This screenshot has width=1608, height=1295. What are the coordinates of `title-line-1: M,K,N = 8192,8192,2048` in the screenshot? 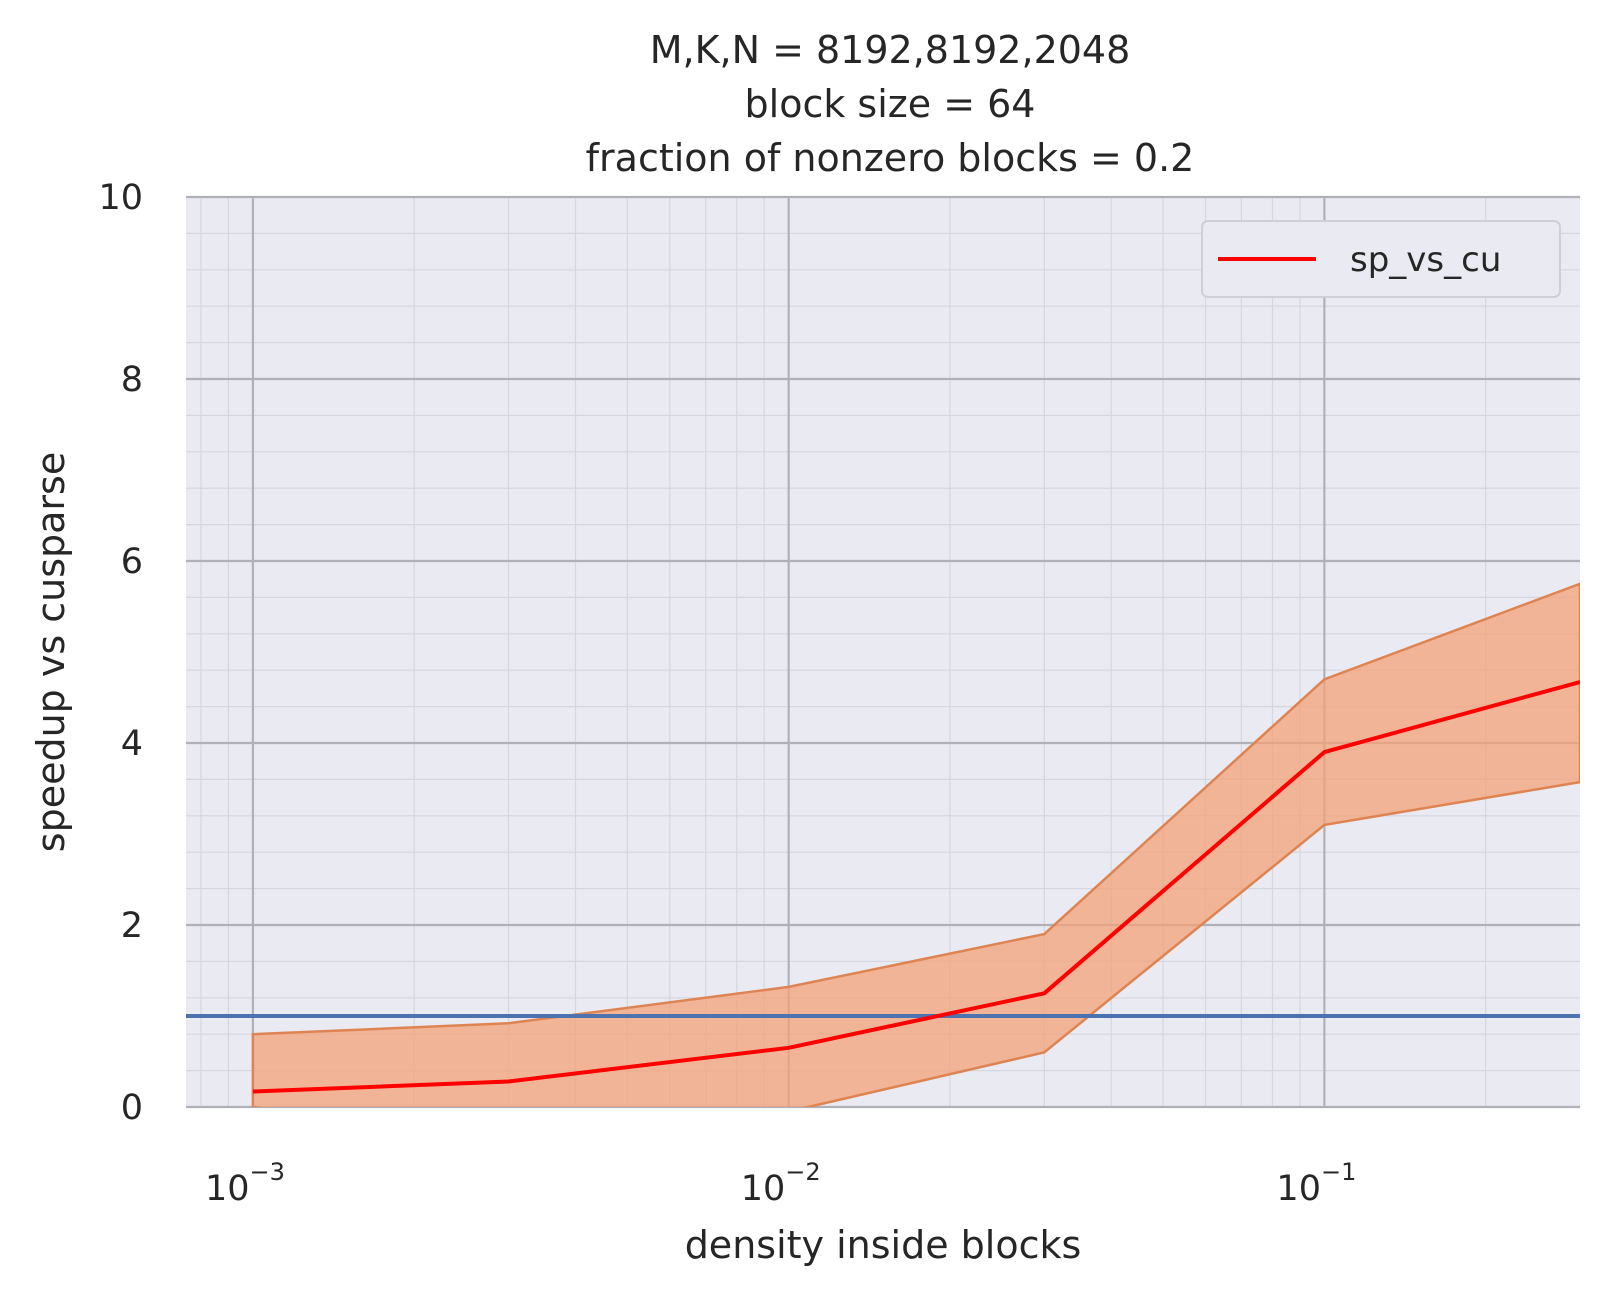 It's located at (890, 50).